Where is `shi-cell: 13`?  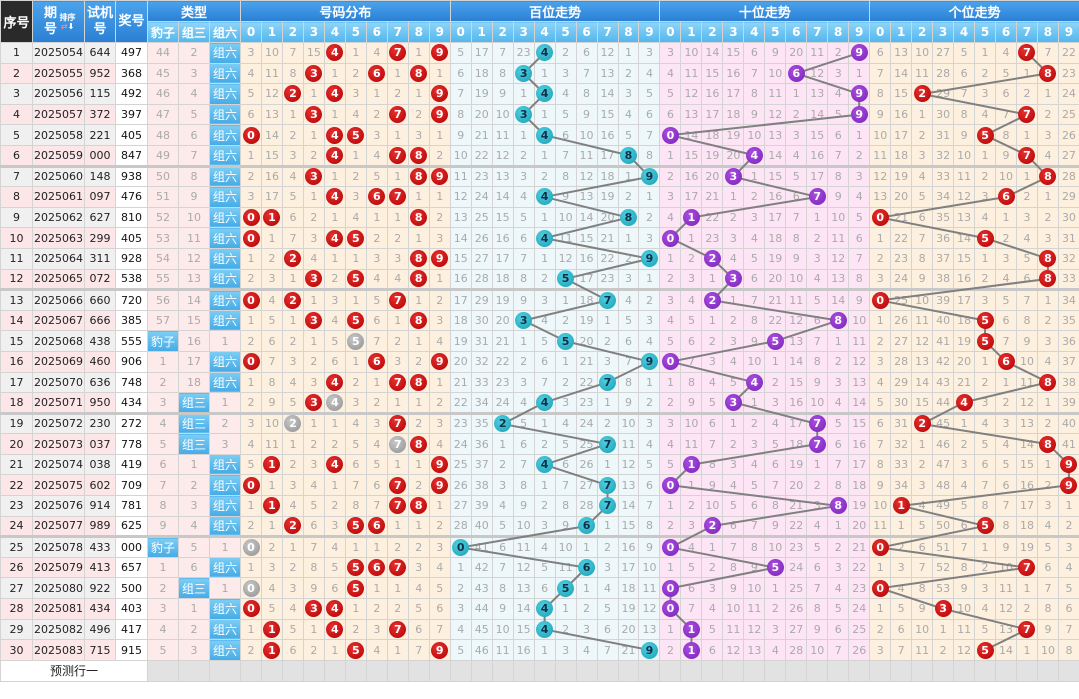 shi-cell: 13 is located at coordinates (796, 341).